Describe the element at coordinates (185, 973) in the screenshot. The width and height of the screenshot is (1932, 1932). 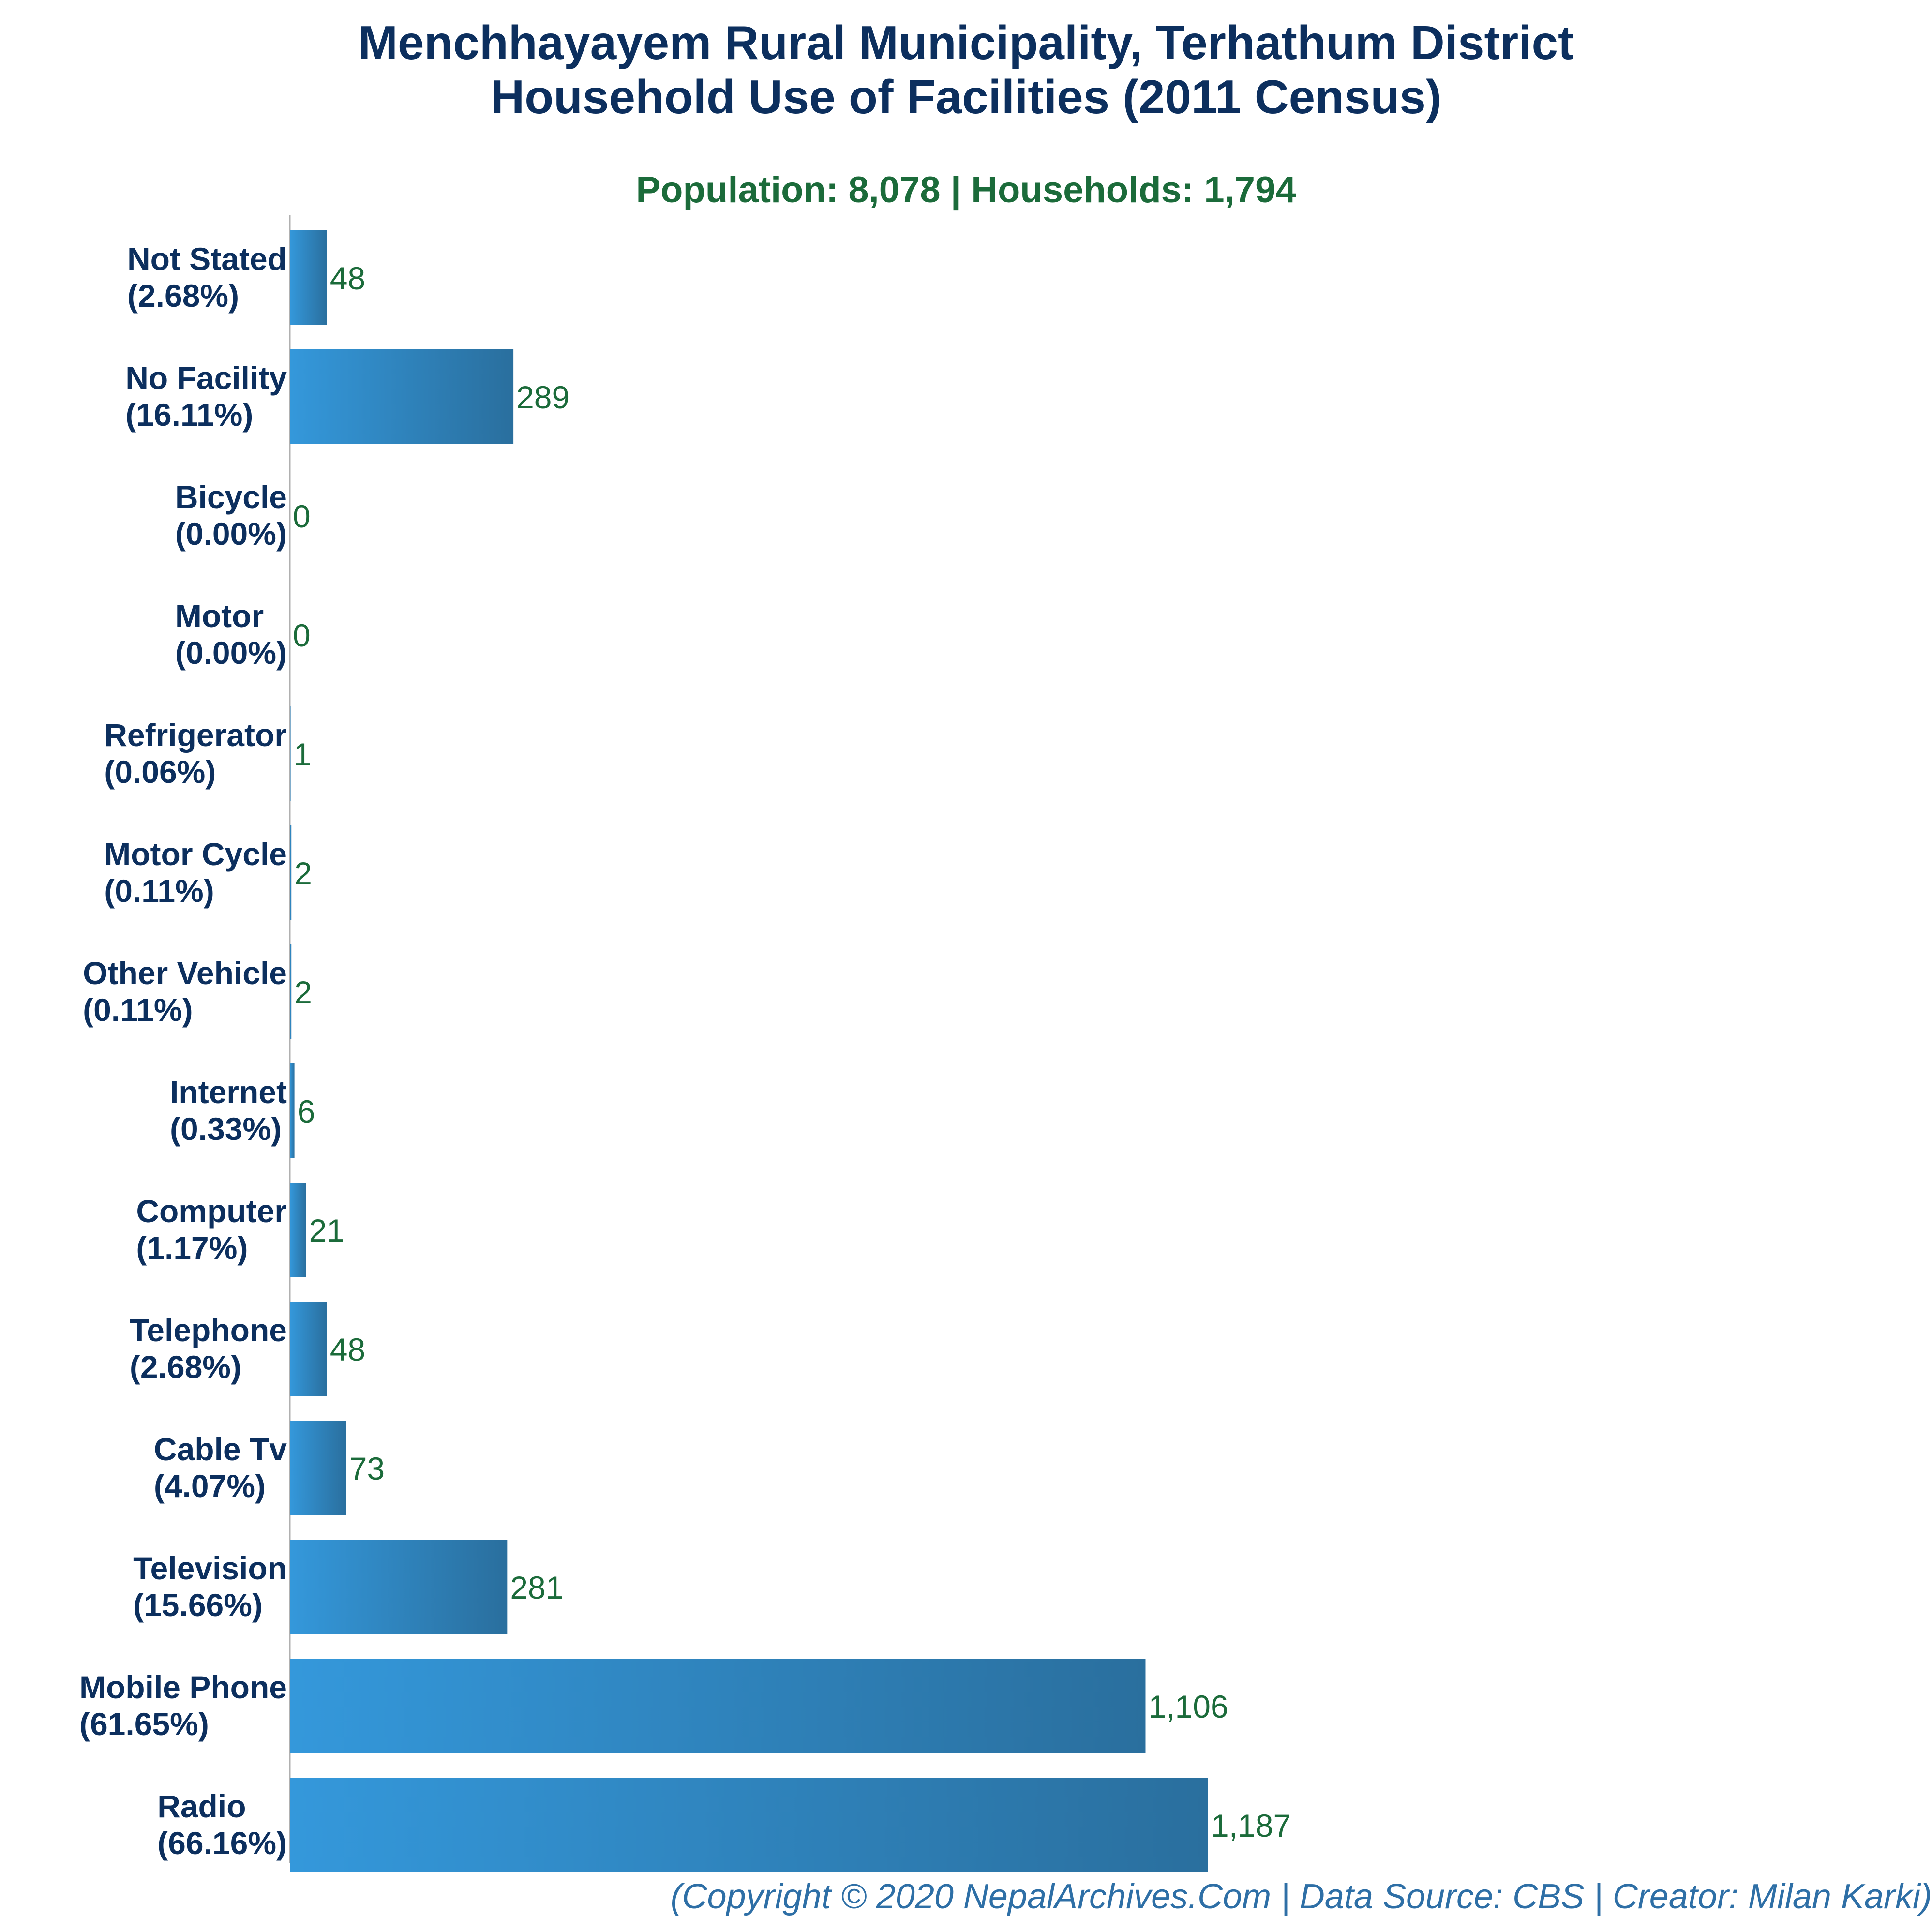
I see `category-name: Other Vehicle` at that location.